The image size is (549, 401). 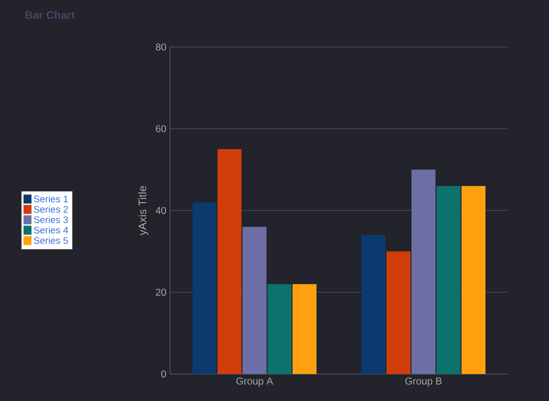 What do you see at coordinates (161, 210) in the screenshot?
I see `y-tick-label: 40` at bounding box center [161, 210].